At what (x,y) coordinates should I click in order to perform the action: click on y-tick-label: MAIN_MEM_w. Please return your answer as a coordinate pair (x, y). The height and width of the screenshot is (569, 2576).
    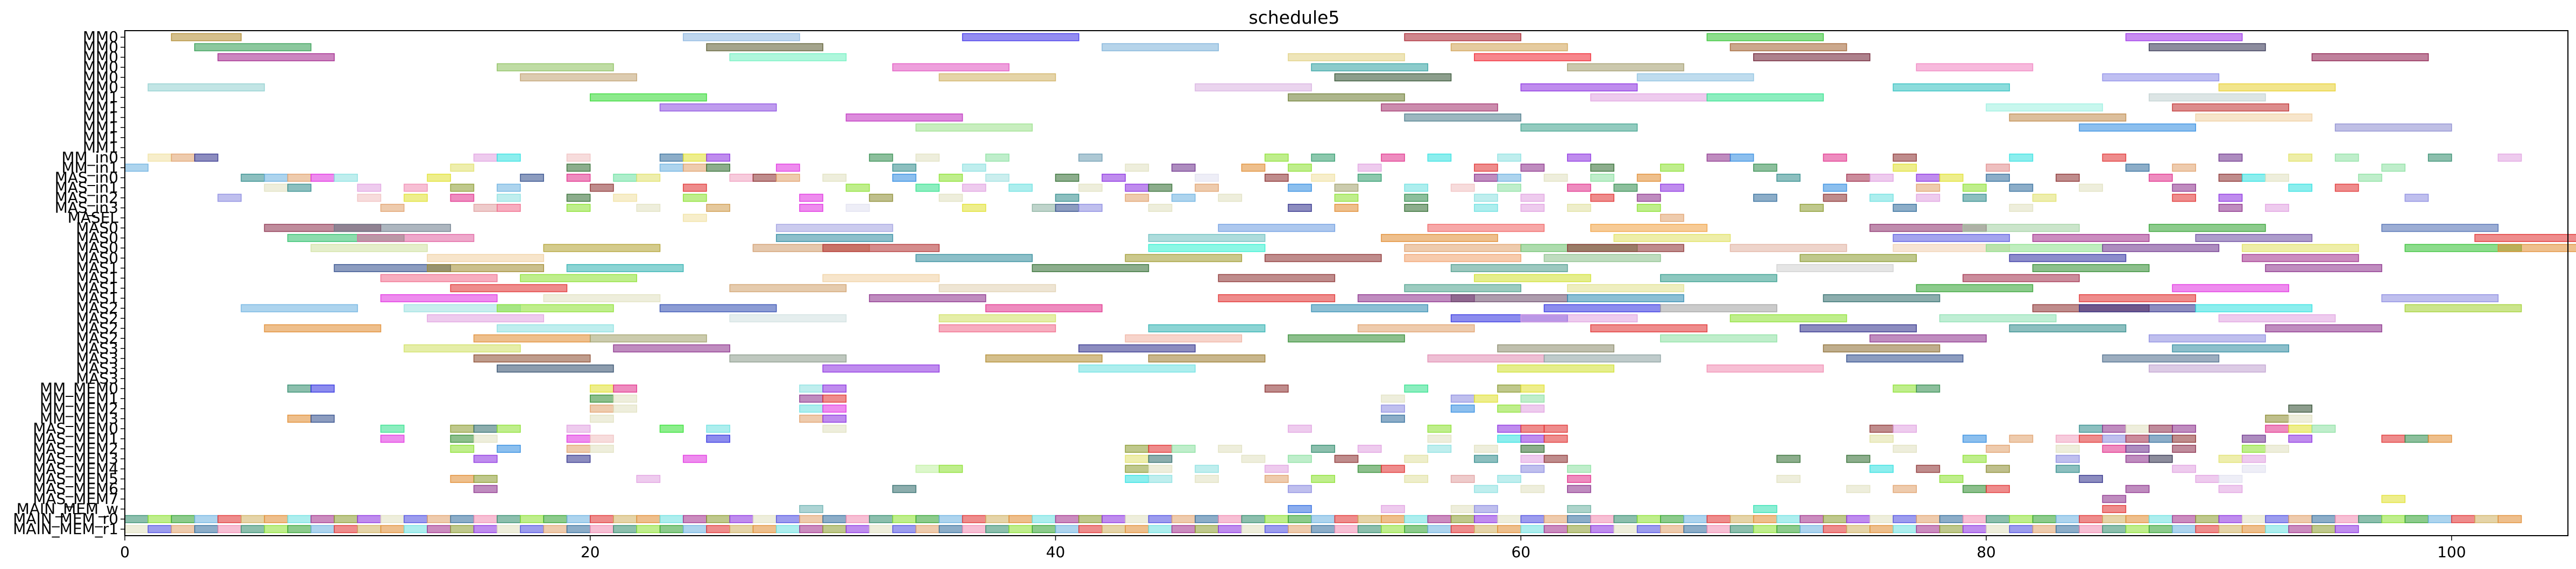
    Looking at the image, I should click on (67, 509).